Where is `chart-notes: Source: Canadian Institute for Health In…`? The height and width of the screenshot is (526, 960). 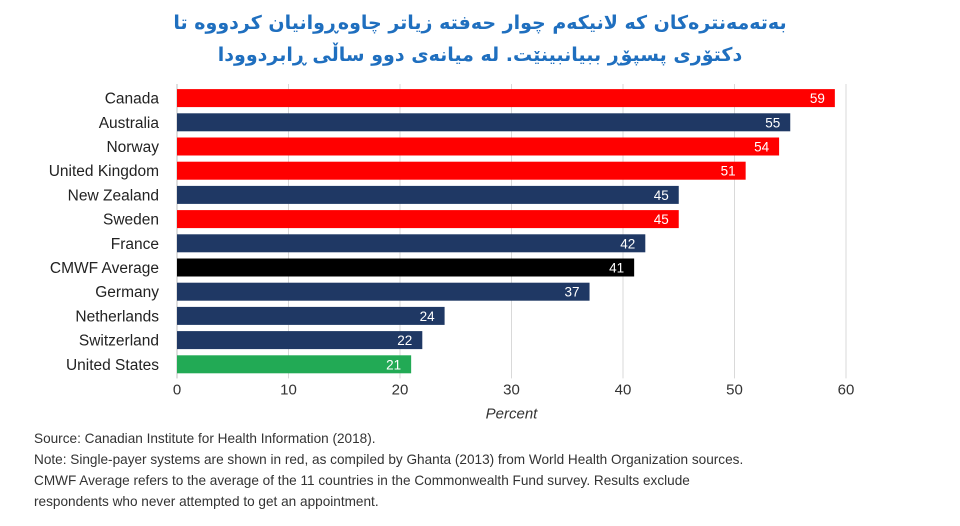 chart-notes: Source: Canadian Institute for Health In… is located at coordinates (484, 470).